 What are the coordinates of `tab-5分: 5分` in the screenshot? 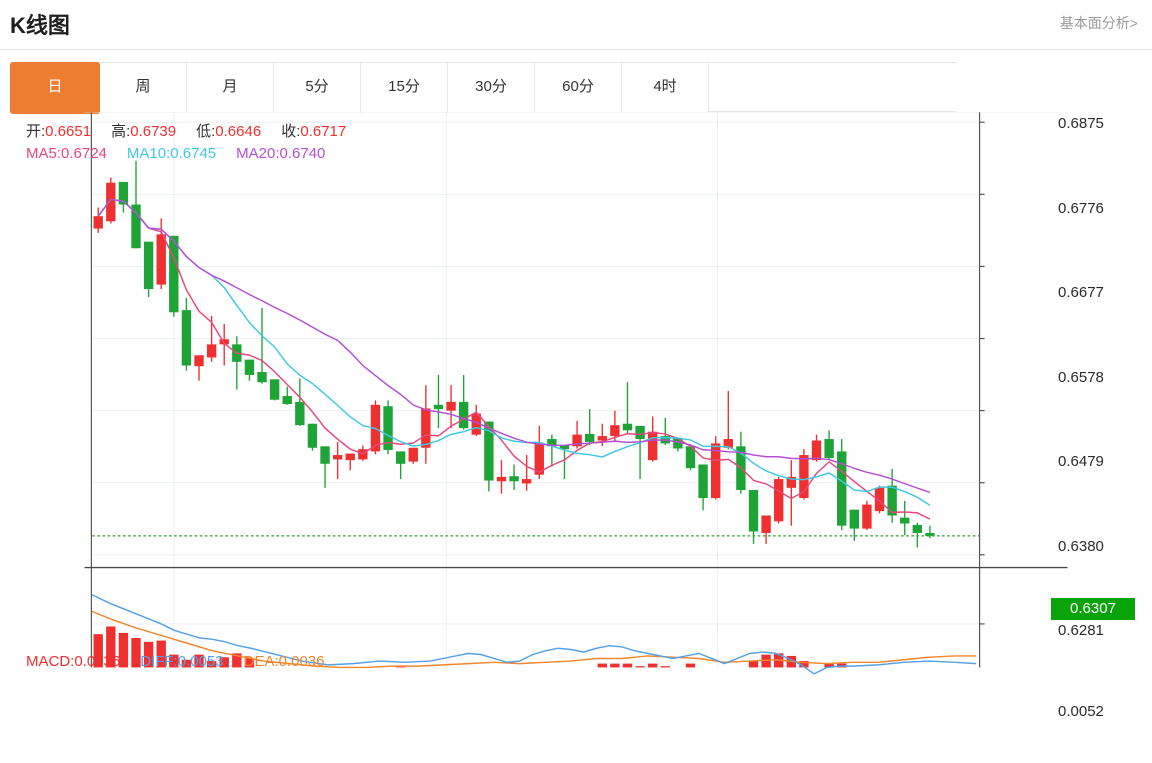 It's located at (317, 88).